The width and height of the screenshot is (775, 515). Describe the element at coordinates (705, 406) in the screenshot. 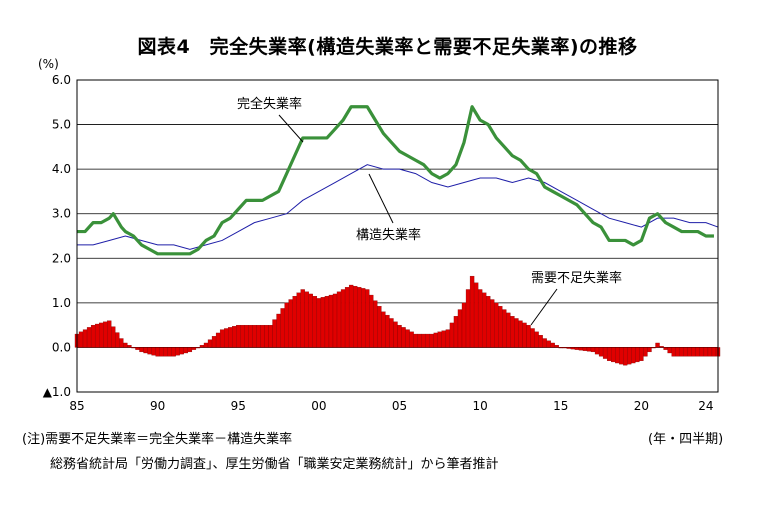

I see `x-tick-label-8: 24` at that location.